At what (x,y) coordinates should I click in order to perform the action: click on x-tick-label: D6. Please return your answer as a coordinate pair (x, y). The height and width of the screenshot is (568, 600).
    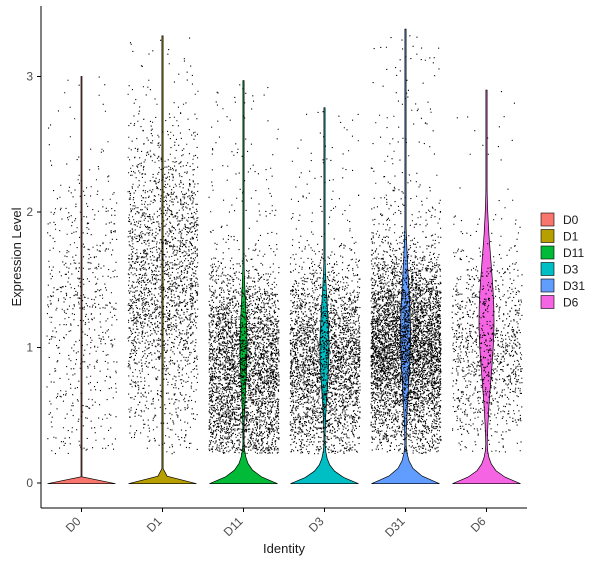
    Looking at the image, I should click on (478, 524).